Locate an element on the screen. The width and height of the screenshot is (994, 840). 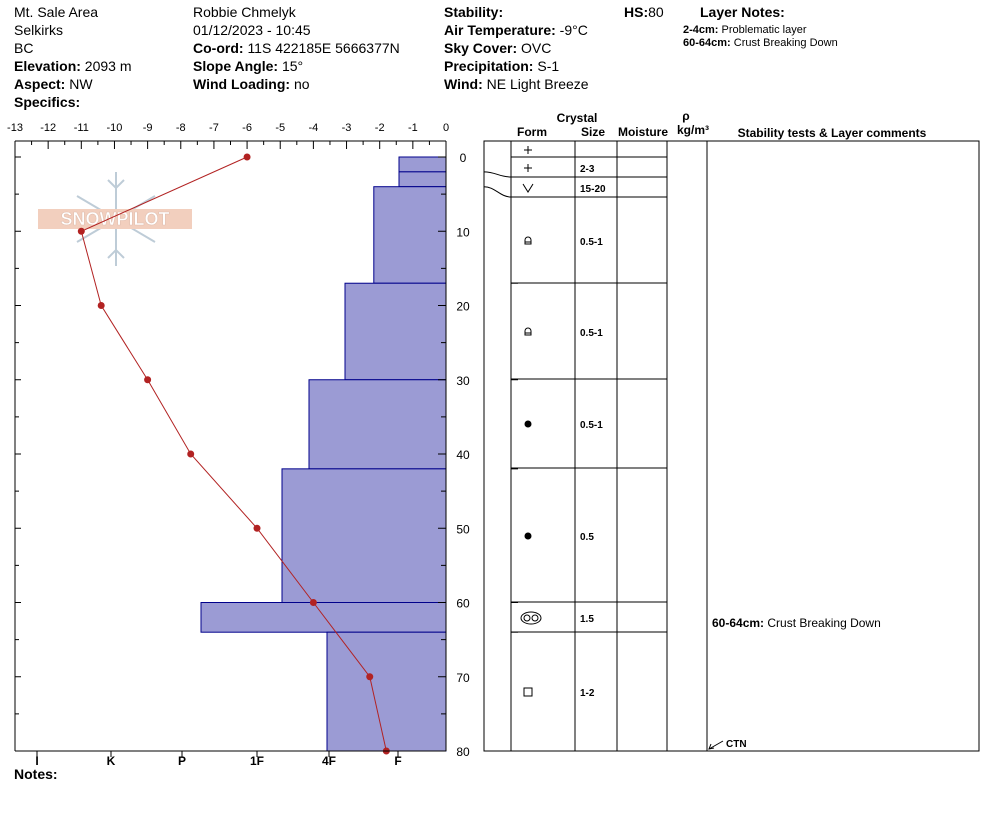
crystal-form-rounding-icon is located at coordinates (528, 331).